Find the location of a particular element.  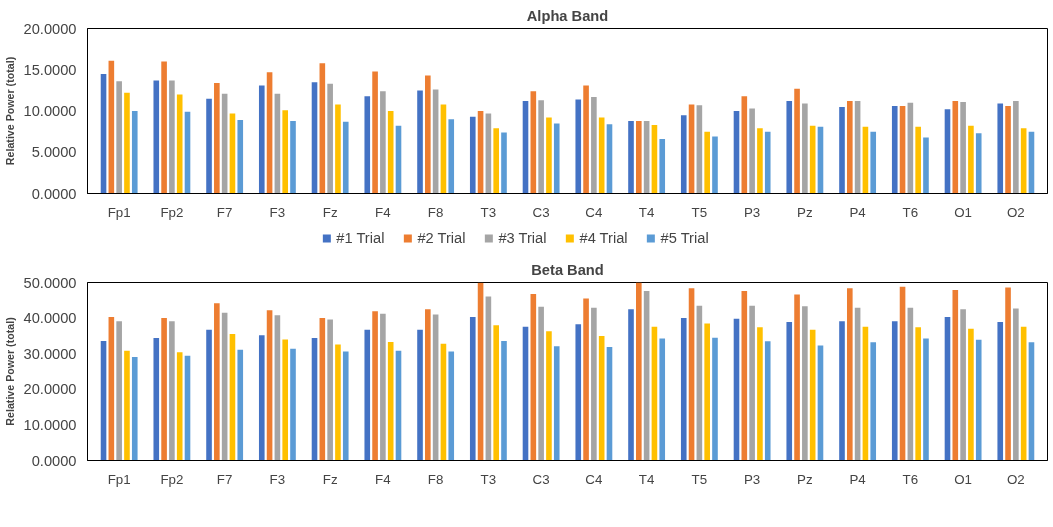

x-tick-label: O2 is located at coordinates (1015, 212).